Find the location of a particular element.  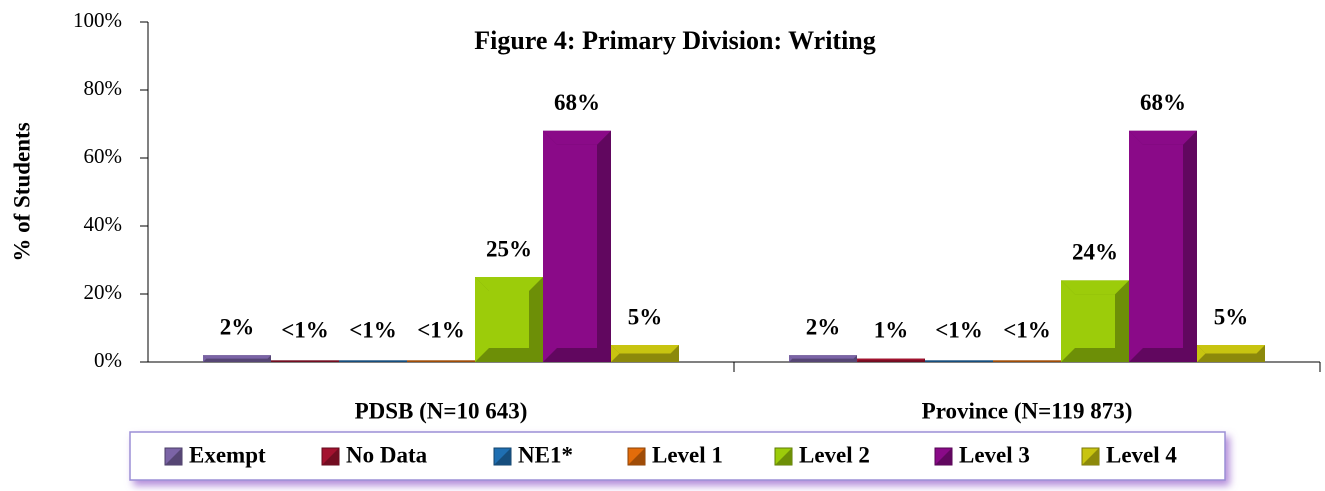

data-label: 24% is located at coordinates (1095, 252).